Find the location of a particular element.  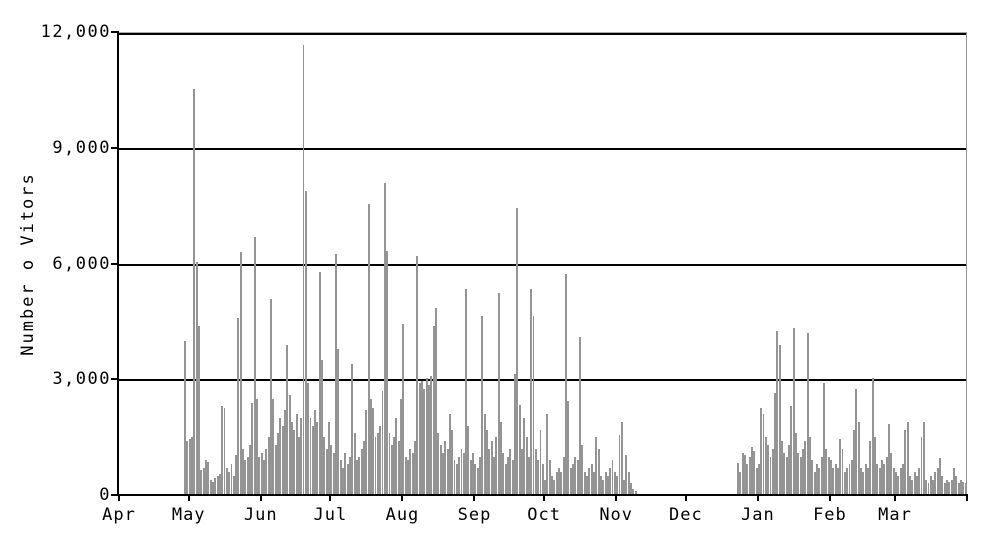

x-month-label: Sep is located at coordinates (474, 515).